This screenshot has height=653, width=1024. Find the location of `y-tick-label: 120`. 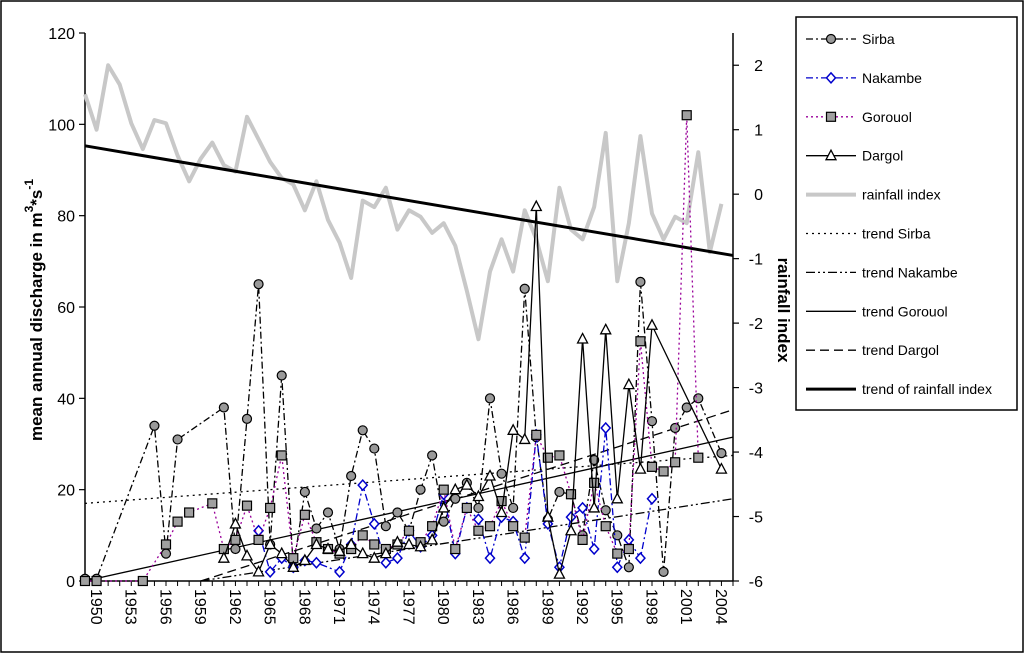

y-tick-label: 120 is located at coordinates (61, 34).